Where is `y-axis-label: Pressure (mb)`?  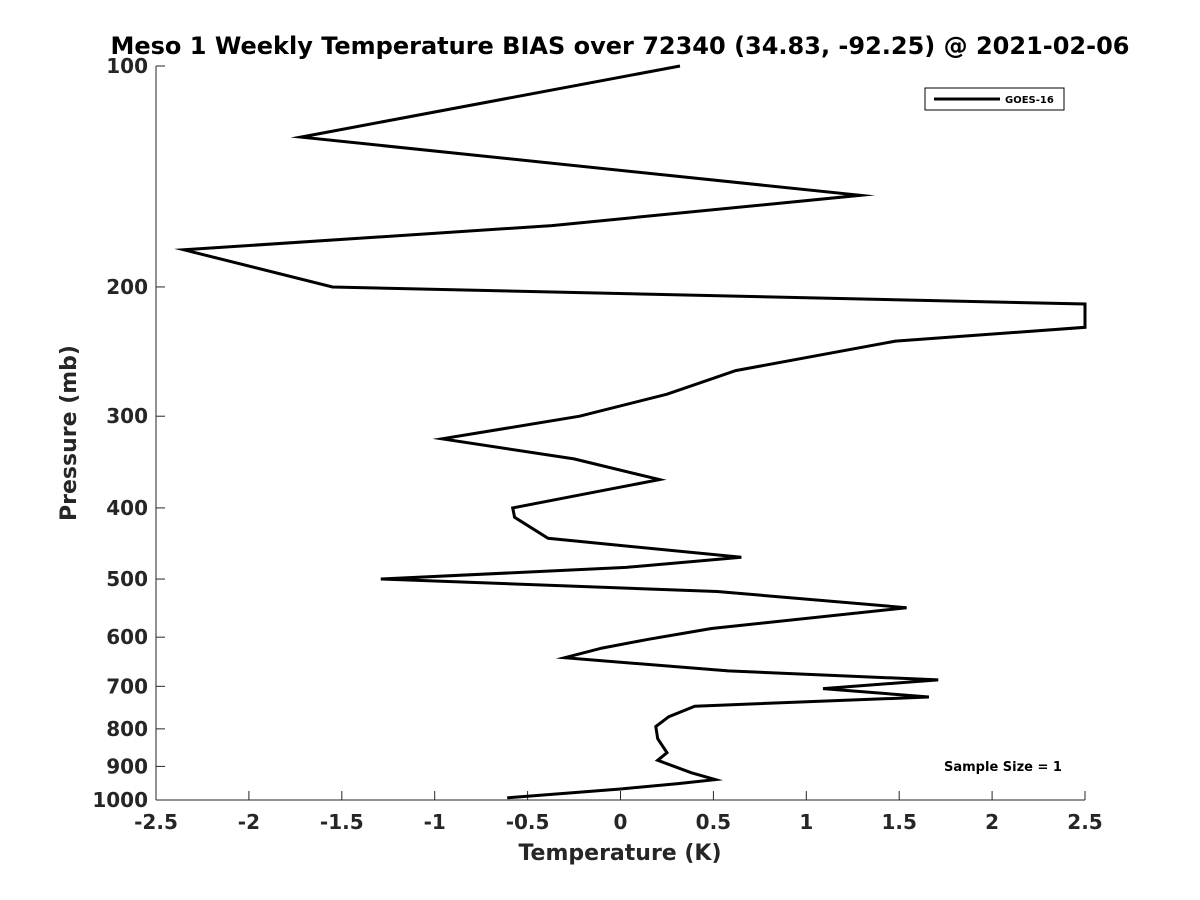
y-axis-label: Pressure (mb) is located at coordinates (69, 433).